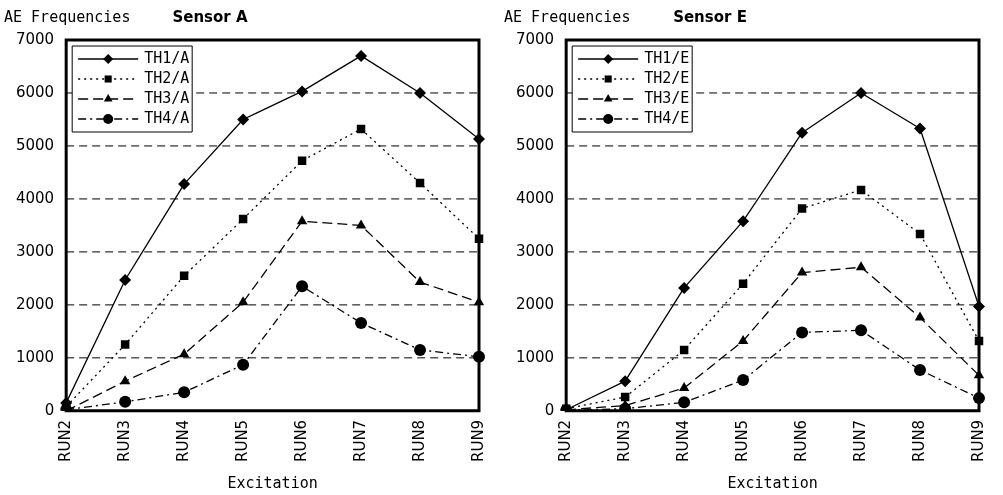 Image resolution: width=1003 pixels, height=495 pixels. What do you see at coordinates (210, 17) in the screenshot?
I see `chart-title: Sensor A` at bounding box center [210, 17].